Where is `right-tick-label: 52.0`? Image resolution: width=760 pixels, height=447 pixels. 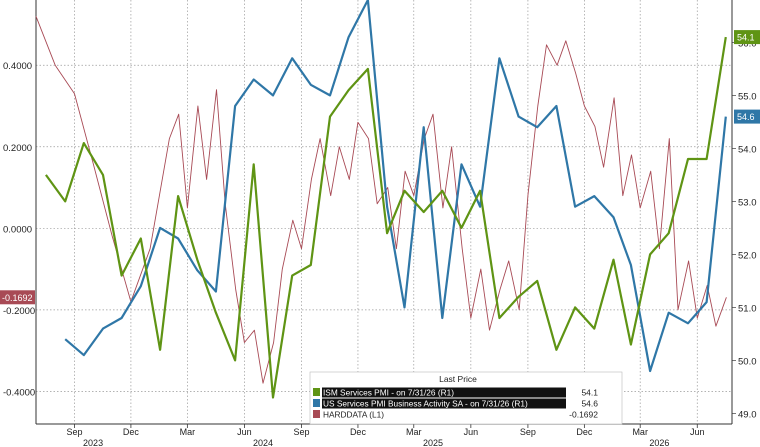 right-tick-label: 52.0 is located at coordinates (747, 255).